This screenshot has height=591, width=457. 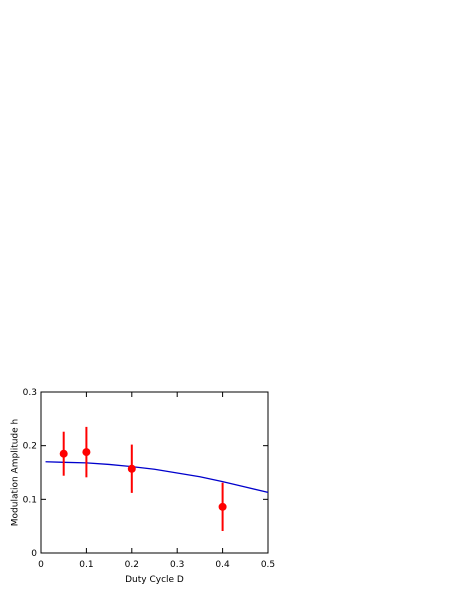 I want to click on y-tick-label: 0.3, so click(x=30, y=393).